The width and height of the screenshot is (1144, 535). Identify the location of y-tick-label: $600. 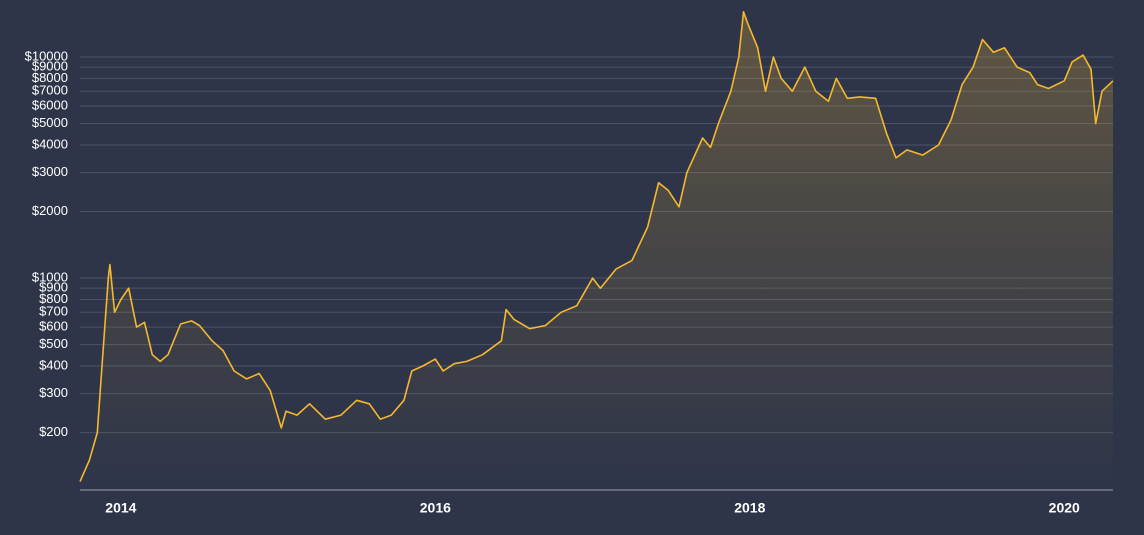
(53, 326).